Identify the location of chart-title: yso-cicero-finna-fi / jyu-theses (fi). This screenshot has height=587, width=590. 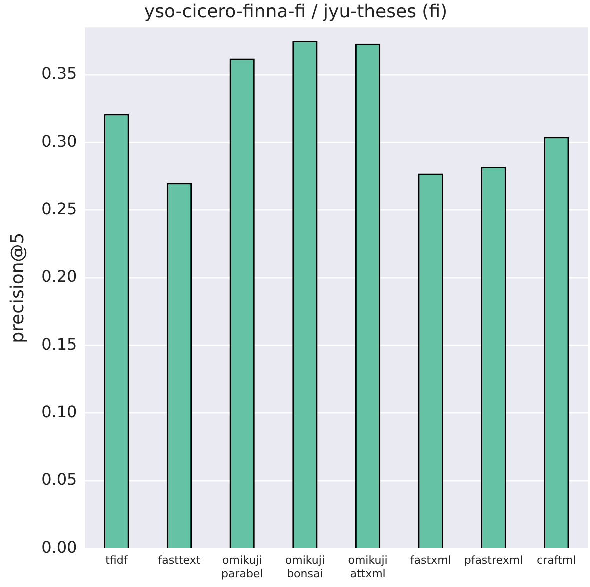
(296, 11).